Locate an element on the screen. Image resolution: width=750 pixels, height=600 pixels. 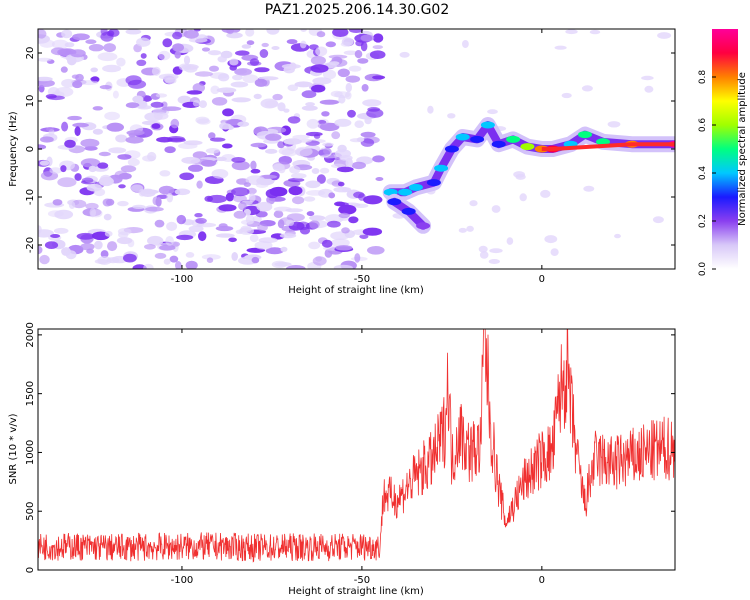
colorbar-tick-label: 0.4 is located at coordinates (703, 173).